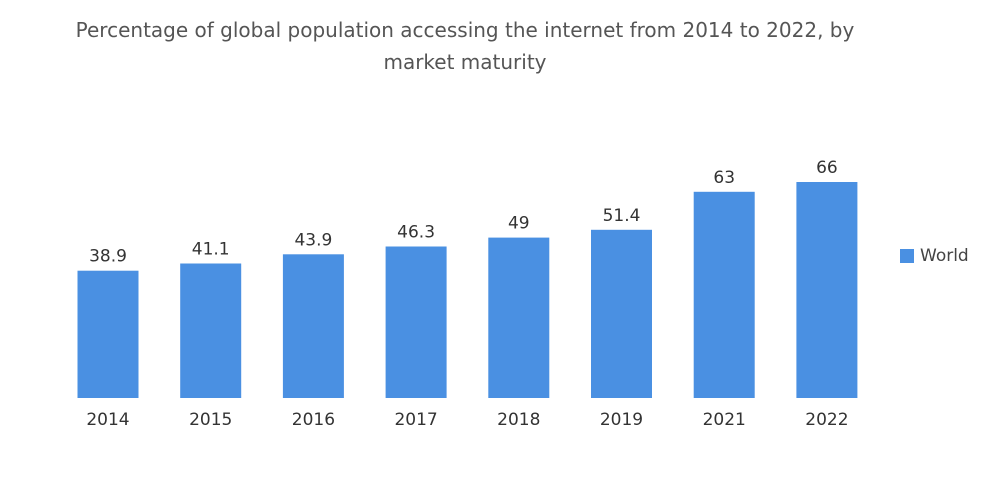  What do you see at coordinates (519, 317) in the screenshot?
I see `bar-2018` at bounding box center [519, 317].